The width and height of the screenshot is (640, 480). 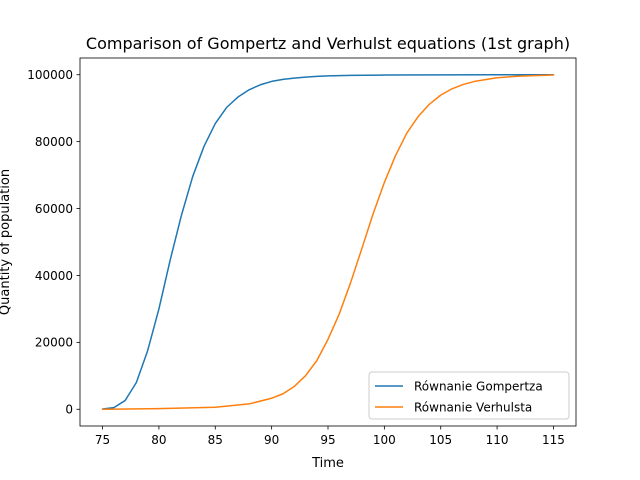 What do you see at coordinates (327, 440) in the screenshot?
I see `x-tick-label: 95` at bounding box center [327, 440].